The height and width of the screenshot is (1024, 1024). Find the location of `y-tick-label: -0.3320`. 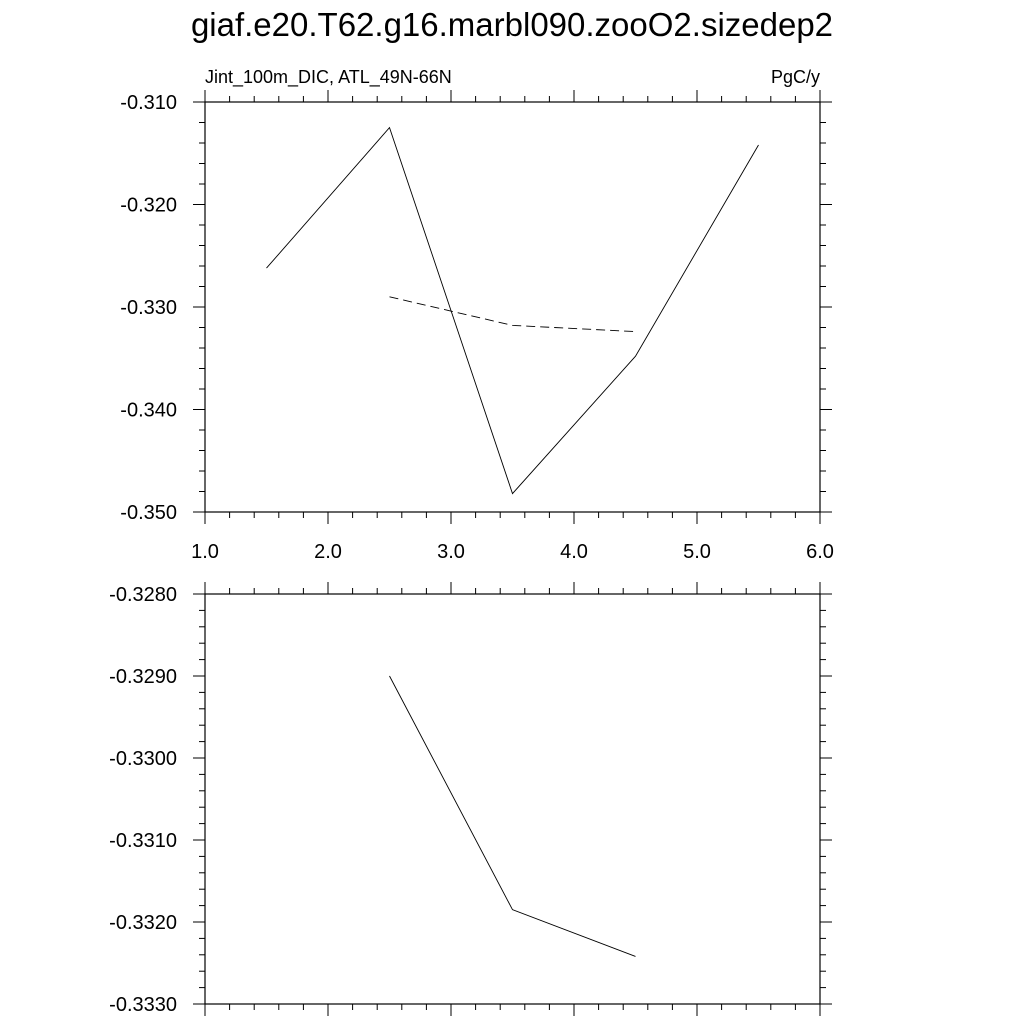

y-tick-label: -0.3320 is located at coordinates (143, 923).